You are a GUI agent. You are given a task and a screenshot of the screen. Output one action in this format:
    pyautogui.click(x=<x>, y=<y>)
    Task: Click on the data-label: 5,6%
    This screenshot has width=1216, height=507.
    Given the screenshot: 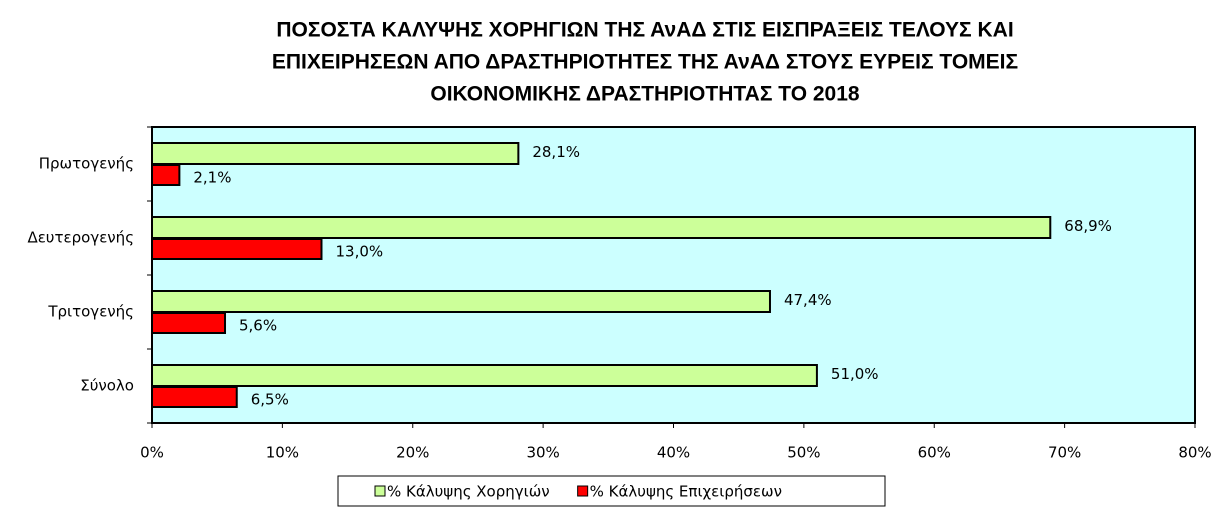 What is the action you would take?
    pyautogui.click(x=258, y=326)
    